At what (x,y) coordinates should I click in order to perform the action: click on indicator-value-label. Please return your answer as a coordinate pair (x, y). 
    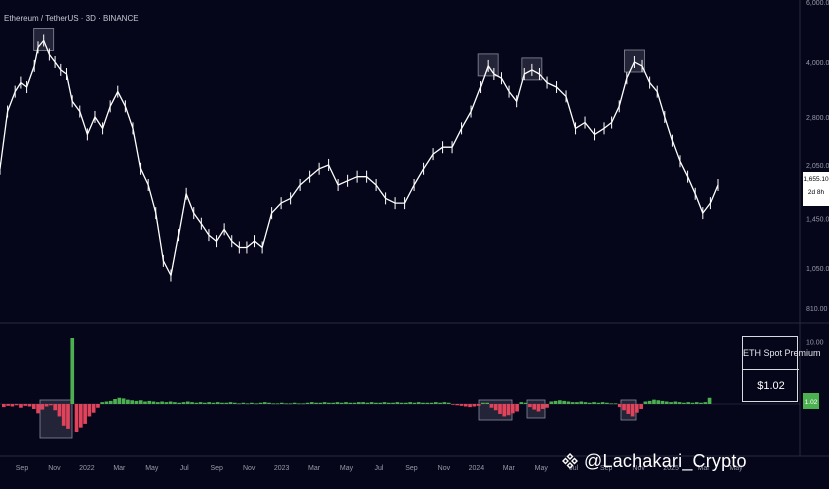
    Looking at the image, I should click on (811, 401).